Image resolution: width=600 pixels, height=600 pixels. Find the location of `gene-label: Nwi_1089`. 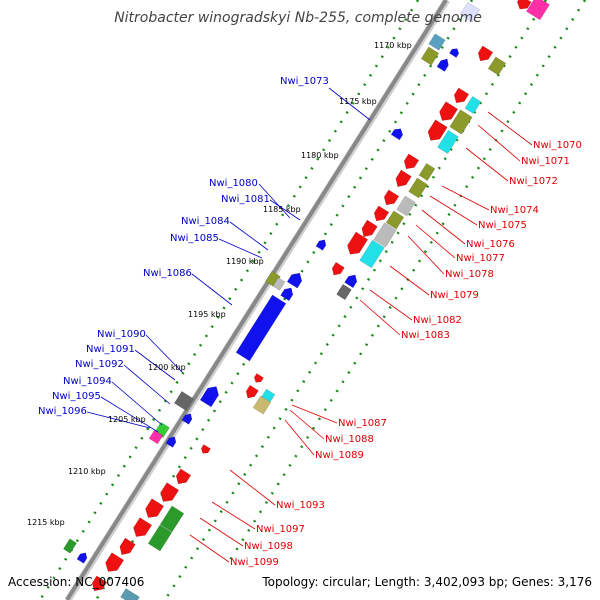

gene-label: Nwi_1089 is located at coordinates (339, 455).